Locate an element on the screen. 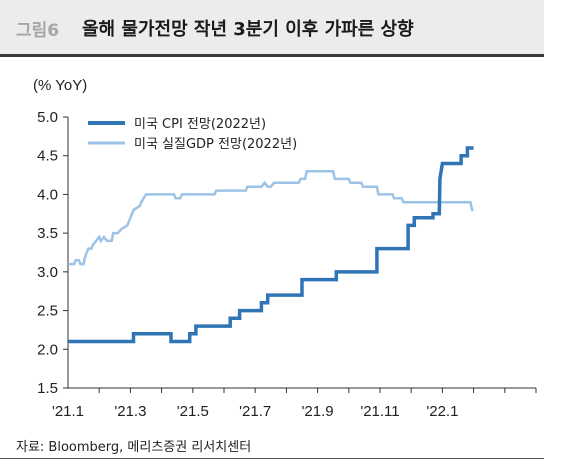 The height and width of the screenshot is (471, 563). y-tick-label: 4.5 is located at coordinates (47, 156).